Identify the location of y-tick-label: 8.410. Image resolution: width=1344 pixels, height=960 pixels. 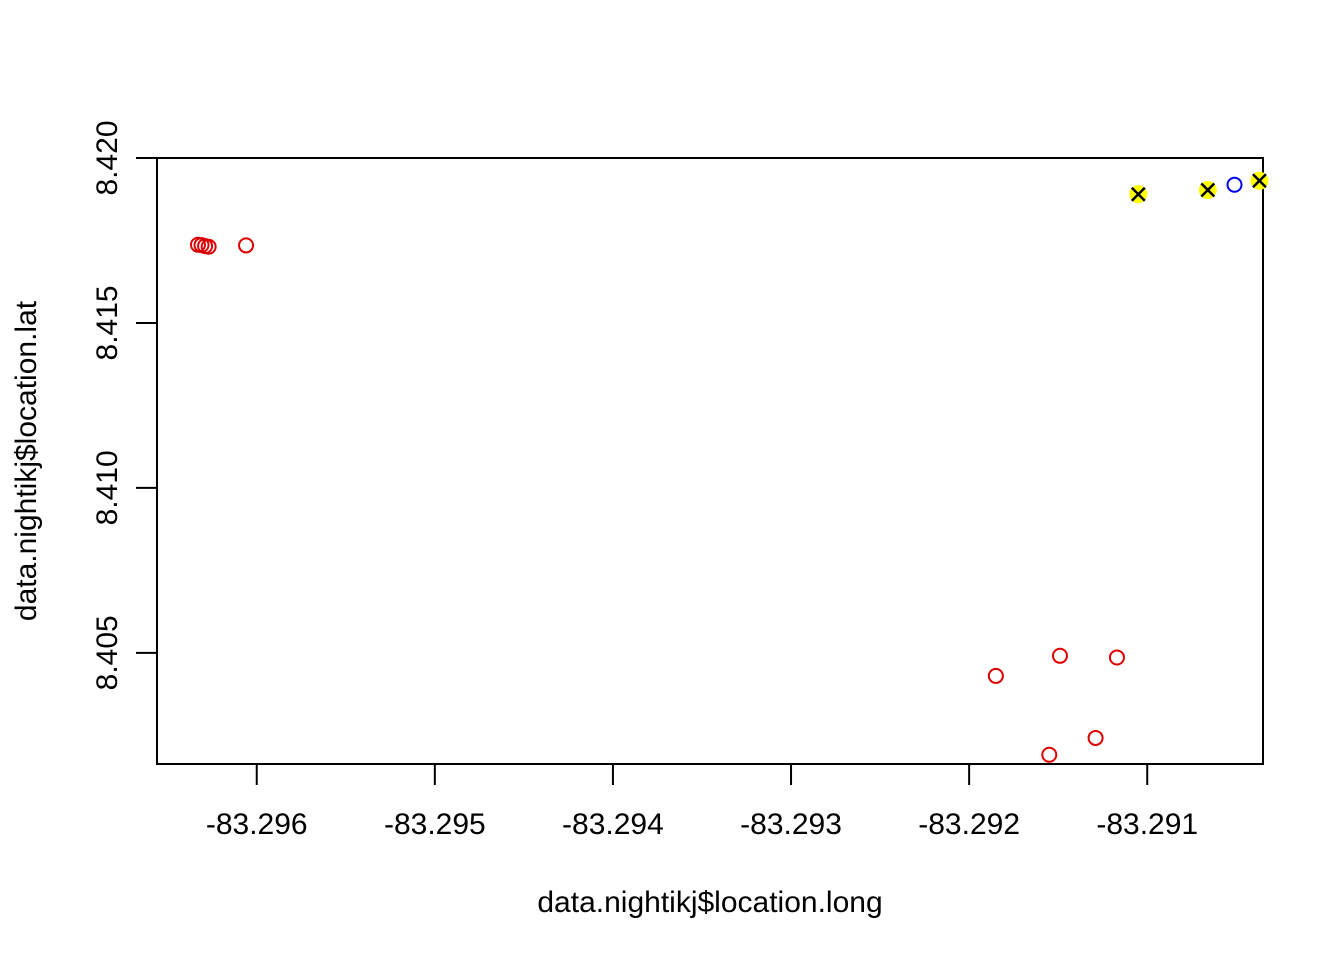
(107, 487).